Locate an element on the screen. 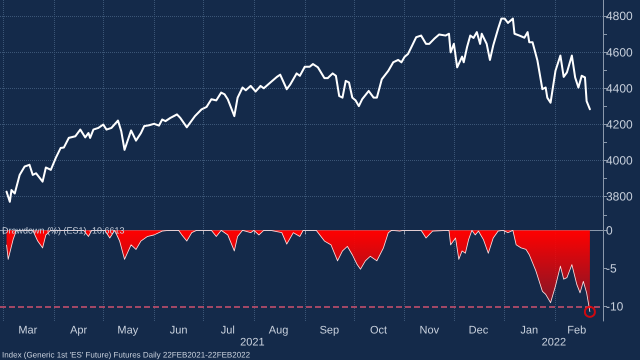  x-tick-label: Feb is located at coordinates (576, 330).